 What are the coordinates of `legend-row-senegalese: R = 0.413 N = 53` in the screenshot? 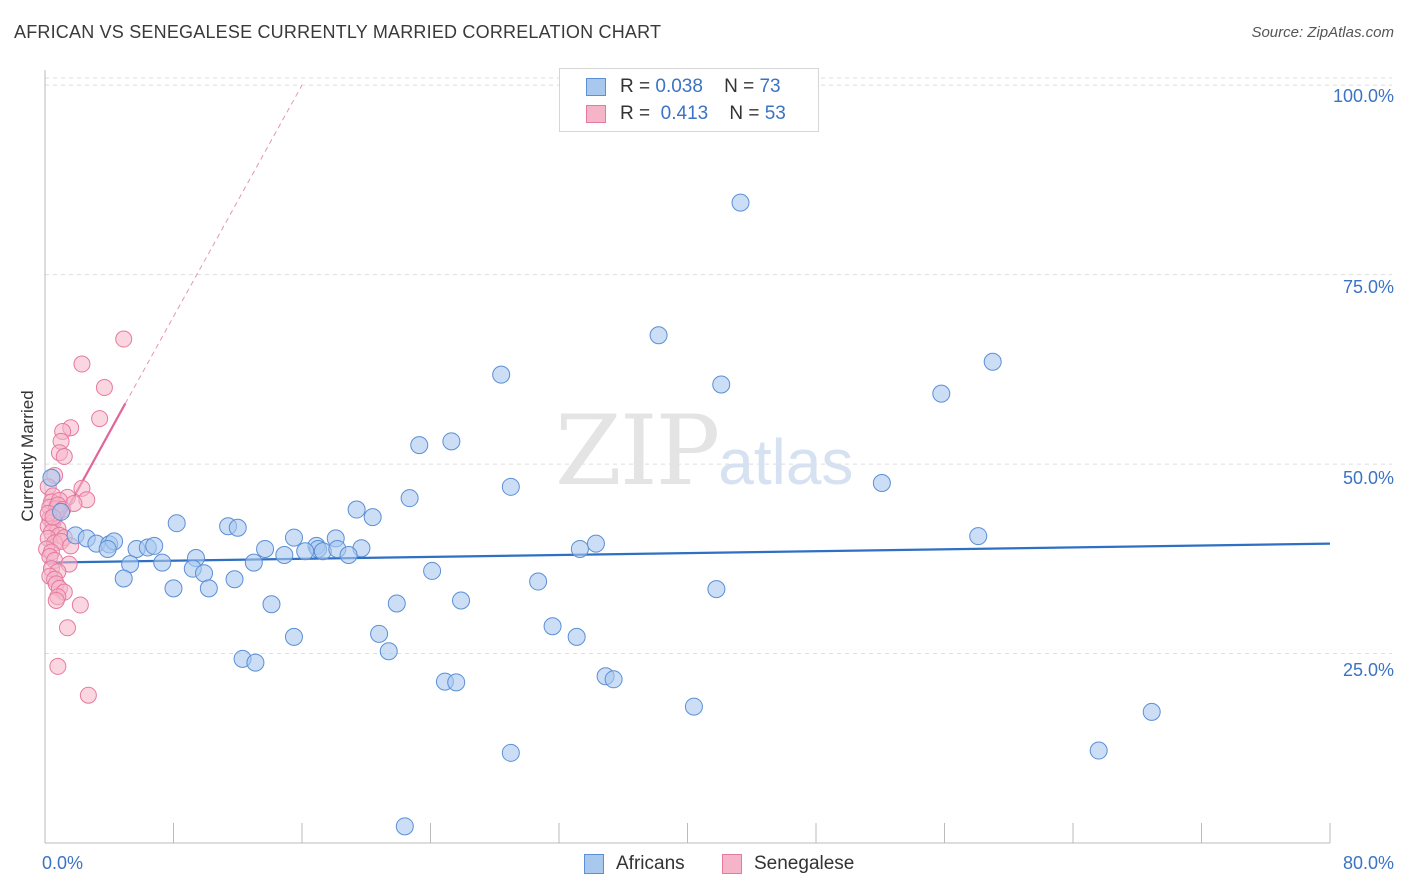 It's located at (686, 114).